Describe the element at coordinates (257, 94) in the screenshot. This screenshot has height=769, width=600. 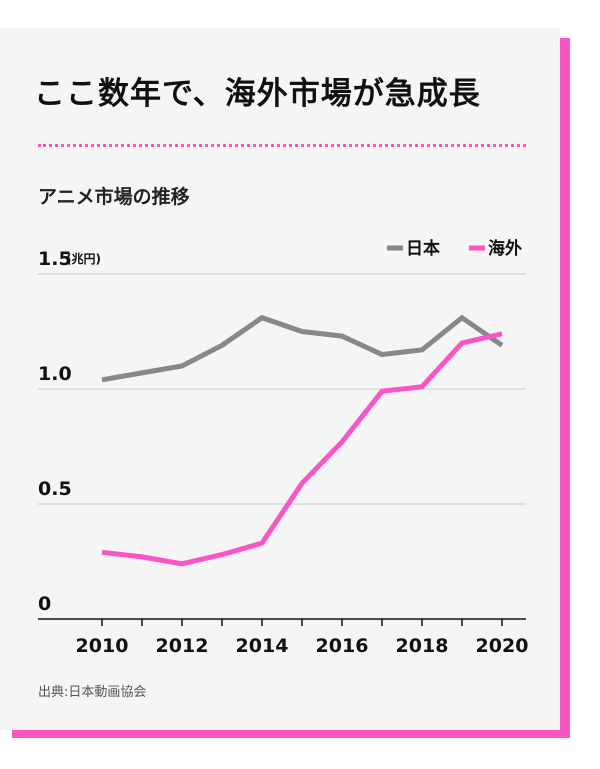
I see `headline: ここ数年で、海外市場が急成長` at that location.